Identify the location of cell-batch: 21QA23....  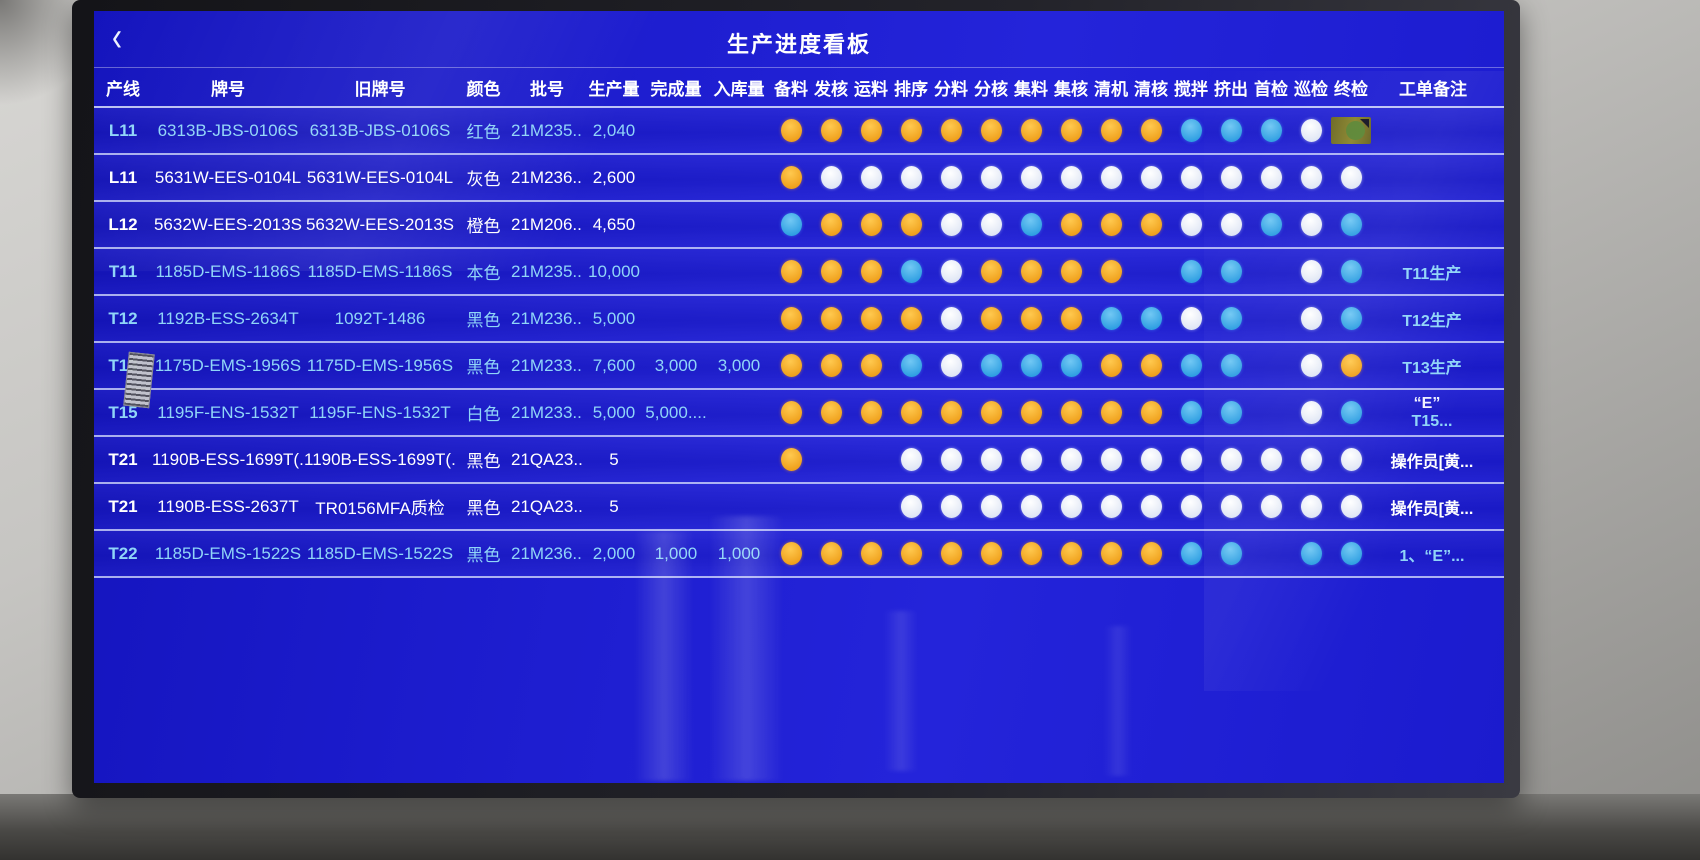
(547, 506).